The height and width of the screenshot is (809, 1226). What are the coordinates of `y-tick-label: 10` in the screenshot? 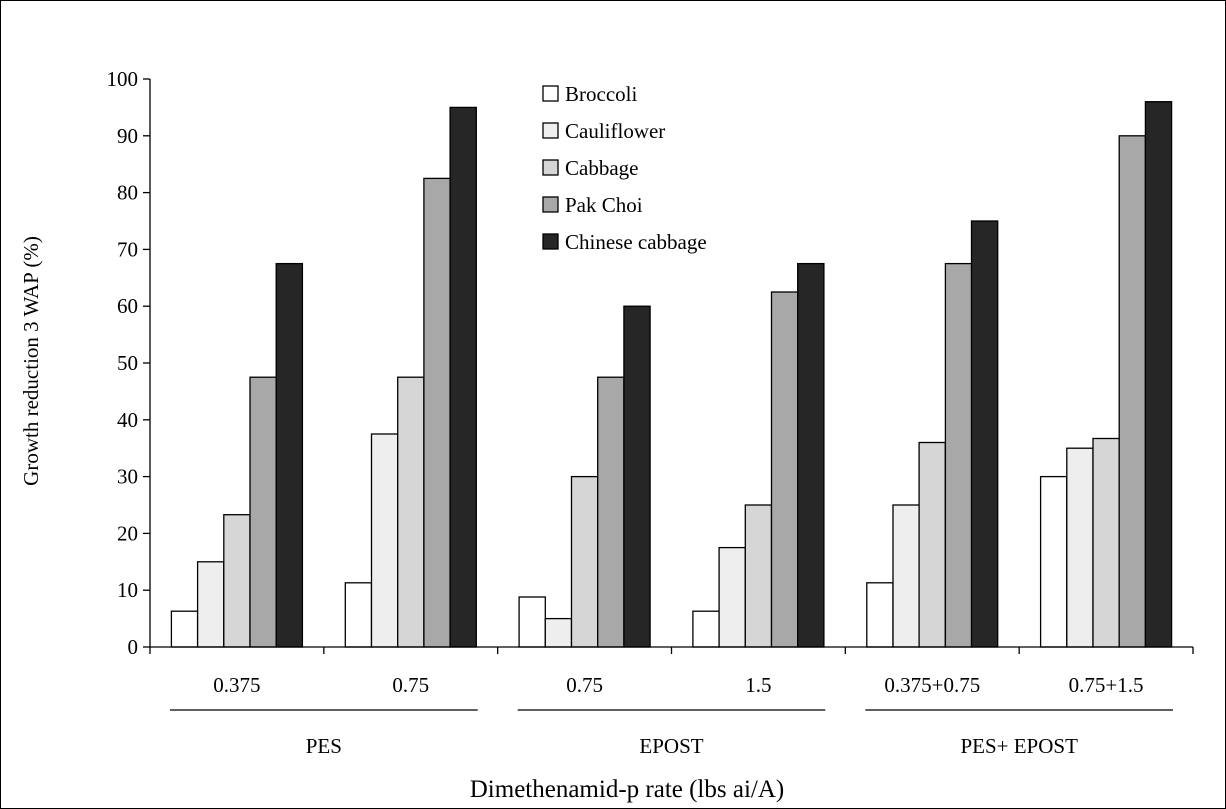 It's located at (127, 590).